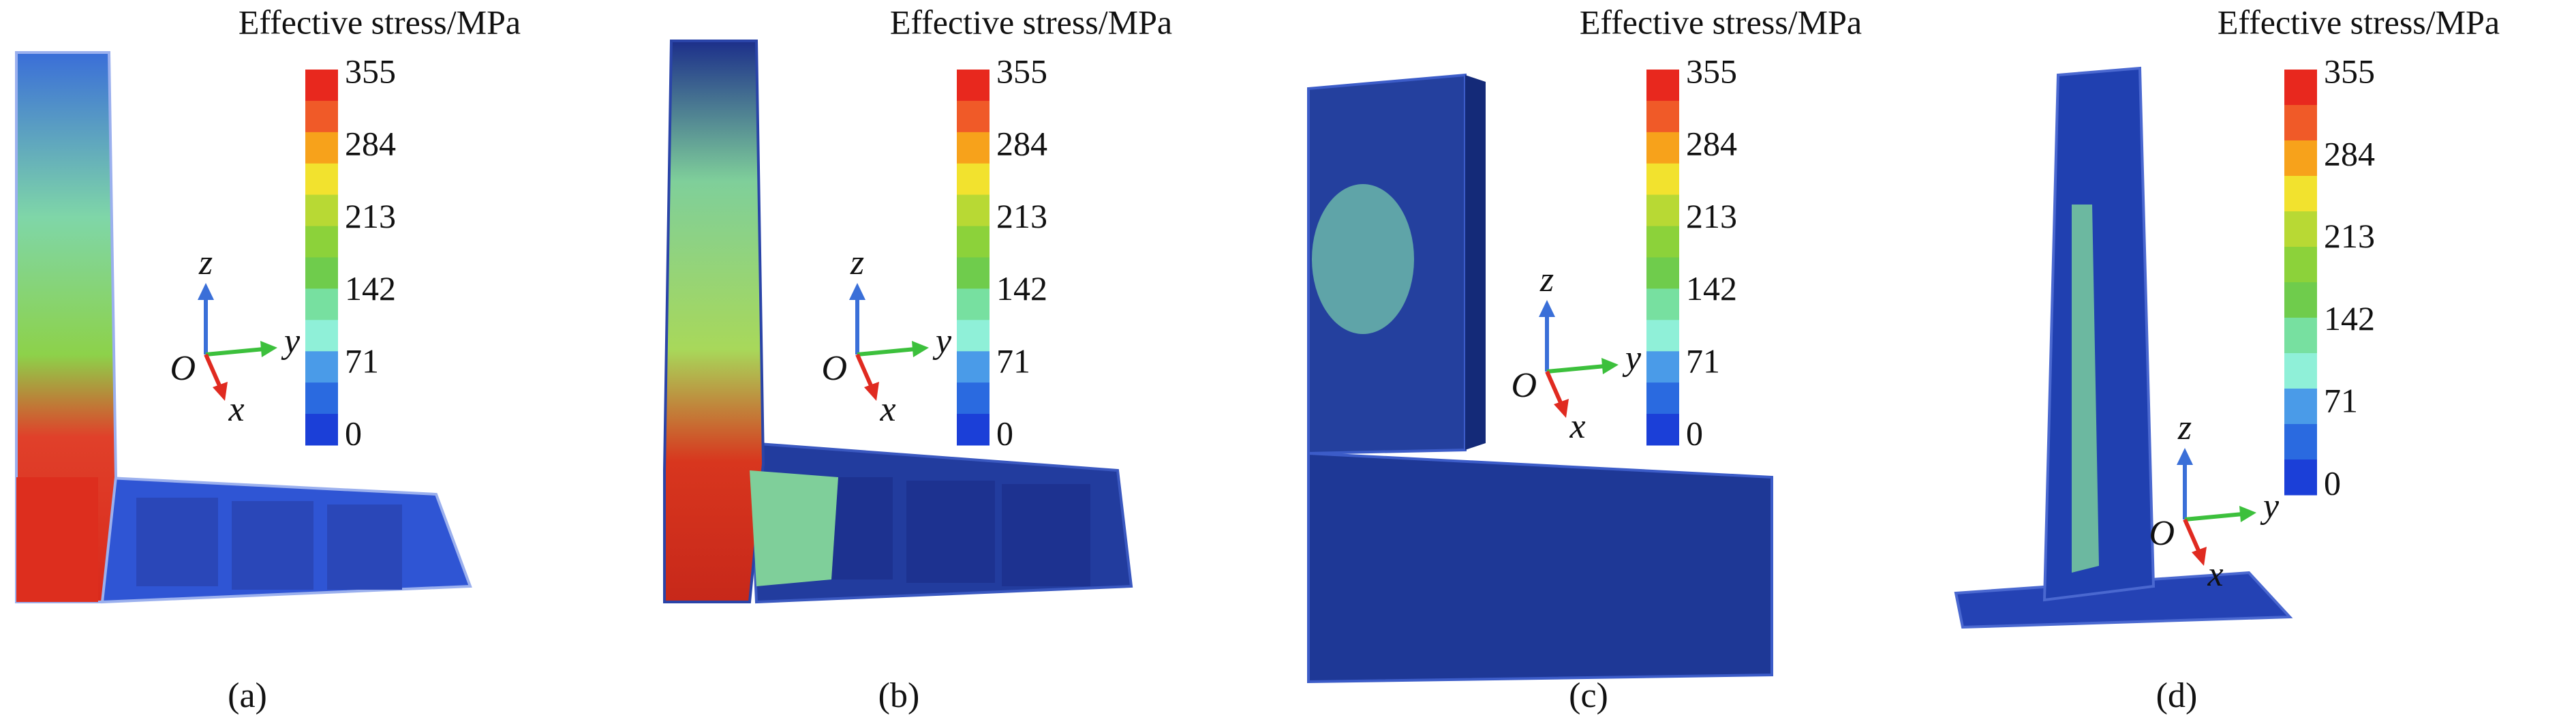 This screenshot has width=2576, height=724. Describe the element at coordinates (2177, 695) in the screenshot. I see `caption: (d)` at that location.